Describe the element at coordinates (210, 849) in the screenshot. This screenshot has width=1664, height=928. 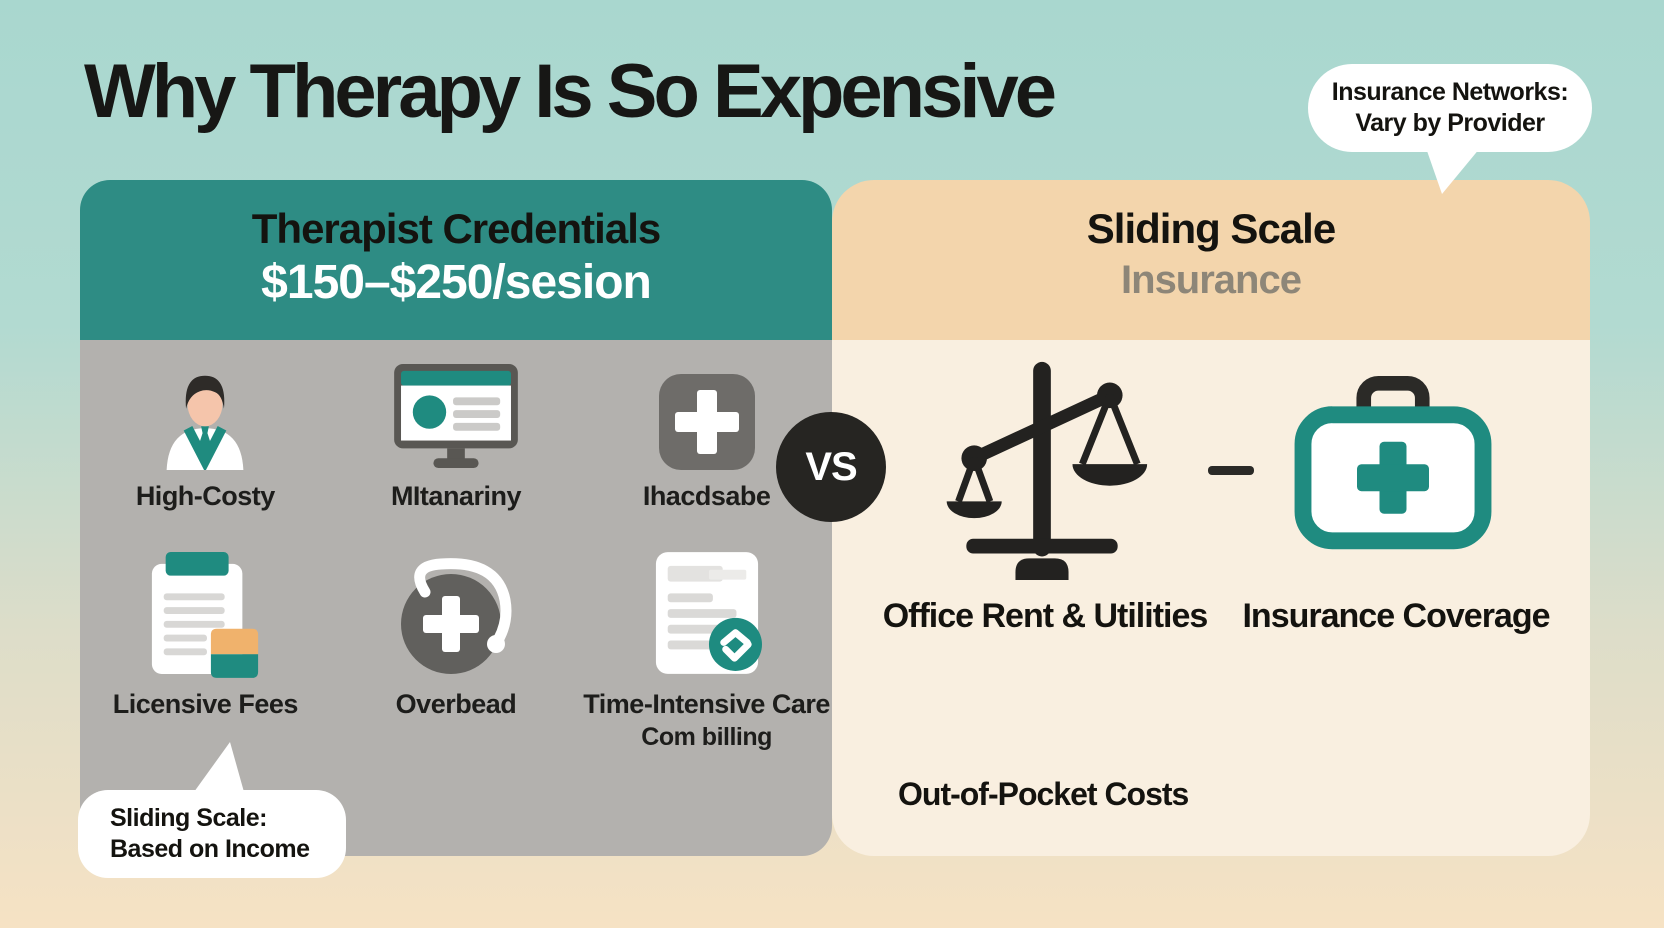
I see `bubble-line: Based on Income` at that location.